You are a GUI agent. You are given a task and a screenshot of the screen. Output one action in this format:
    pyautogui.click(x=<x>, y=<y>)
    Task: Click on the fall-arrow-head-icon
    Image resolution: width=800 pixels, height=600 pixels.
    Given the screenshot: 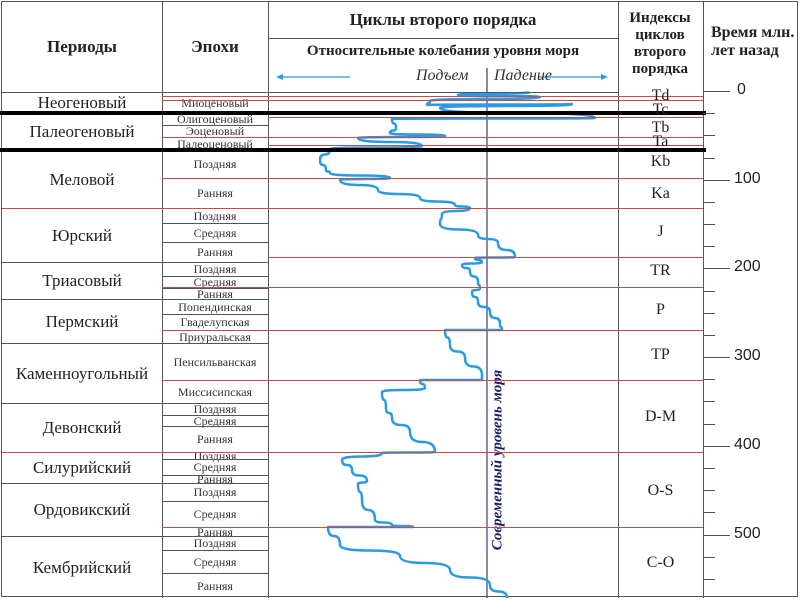 What is the action you would take?
    pyautogui.click(x=604, y=77)
    